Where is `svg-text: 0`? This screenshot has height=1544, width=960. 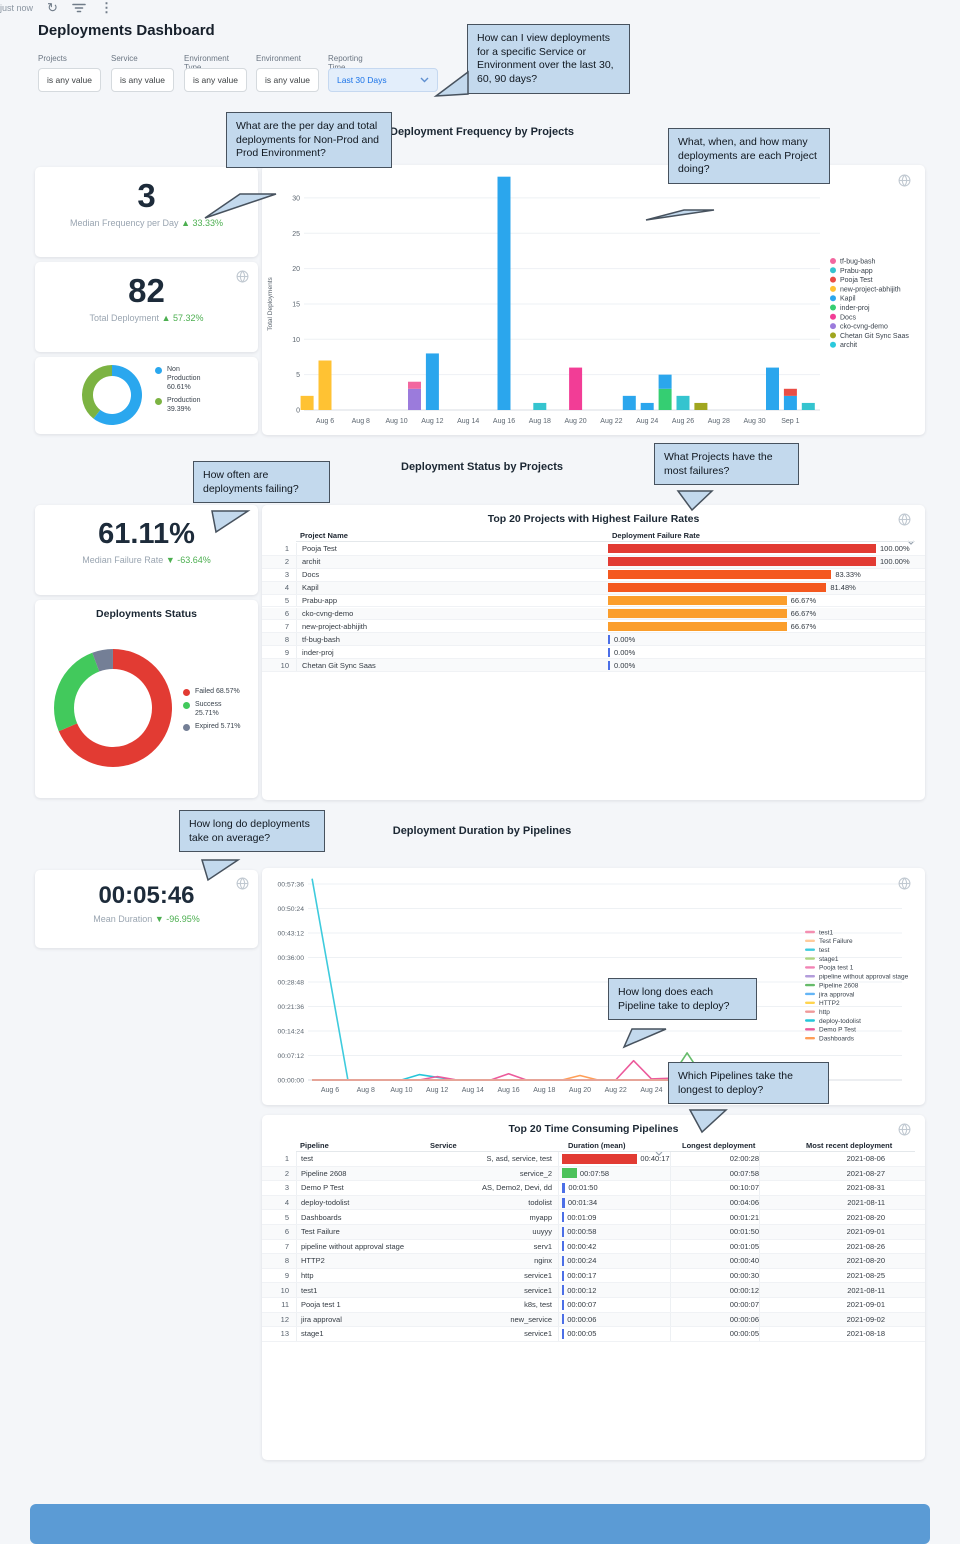
svg-text: 0 is located at coordinates (298, 411).